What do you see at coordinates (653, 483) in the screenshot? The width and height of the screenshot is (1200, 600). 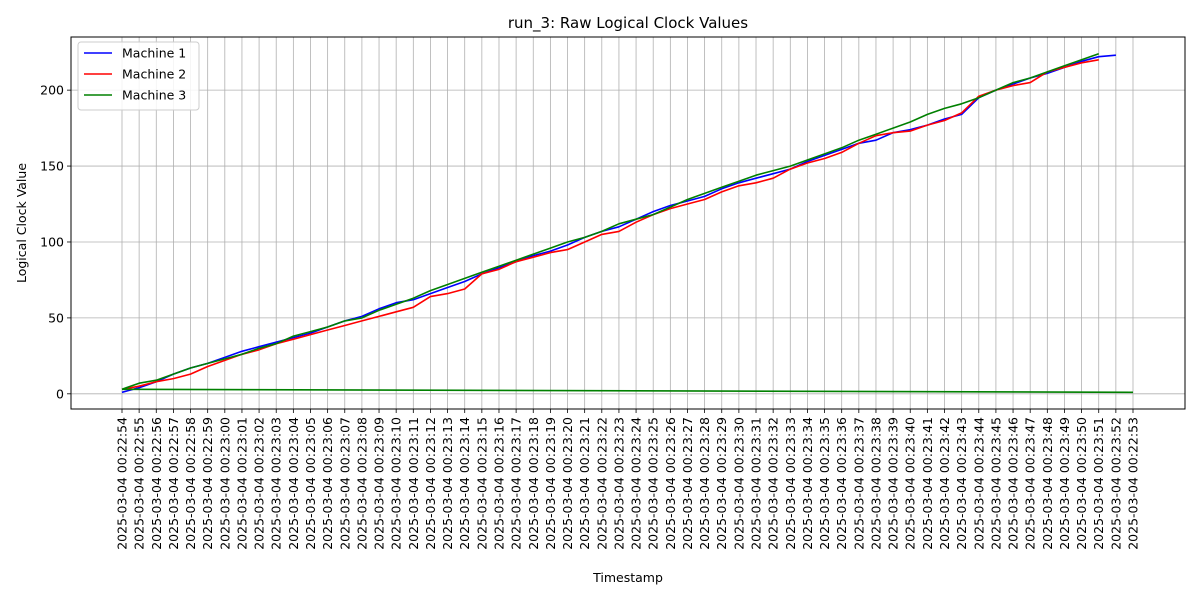 I see `x-tick-label: 2025-03-04 00:23:25` at bounding box center [653, 483].